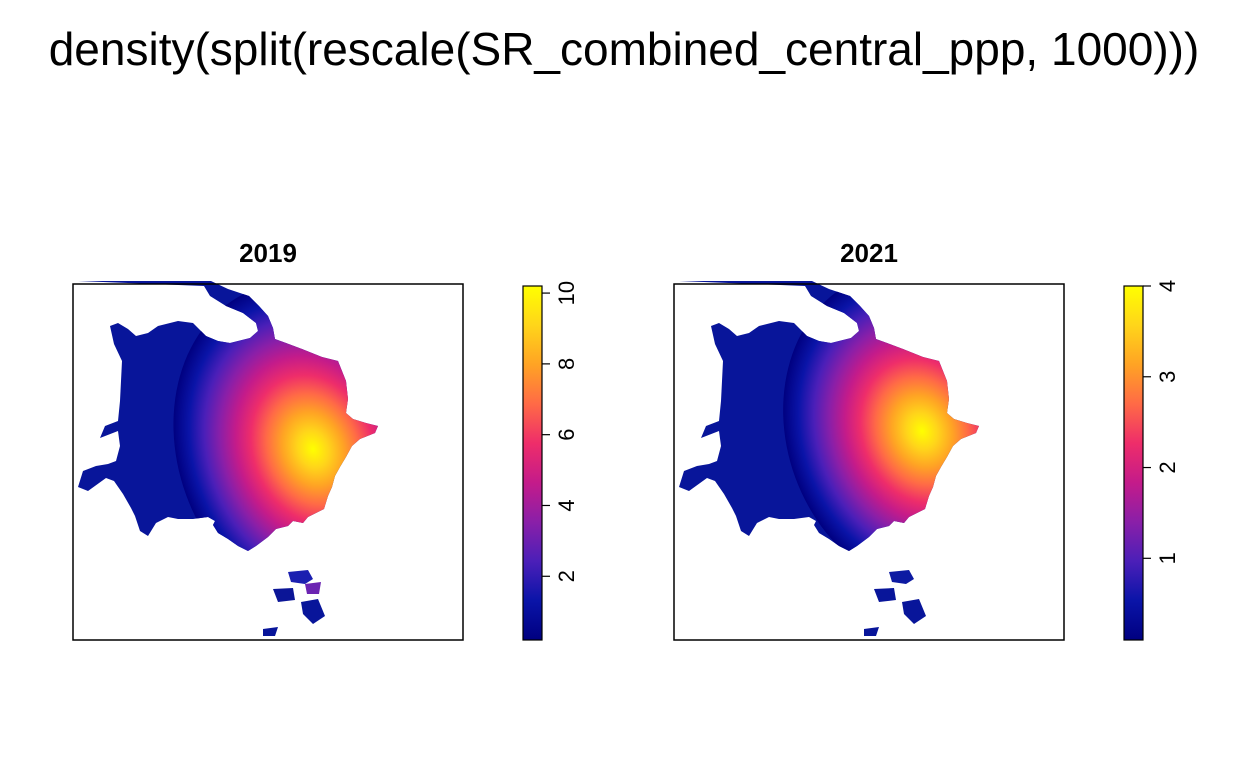 Image resolution: width=1248 pixels, height=768 pixels. I want to click on panel-2019, so click(268, 461).